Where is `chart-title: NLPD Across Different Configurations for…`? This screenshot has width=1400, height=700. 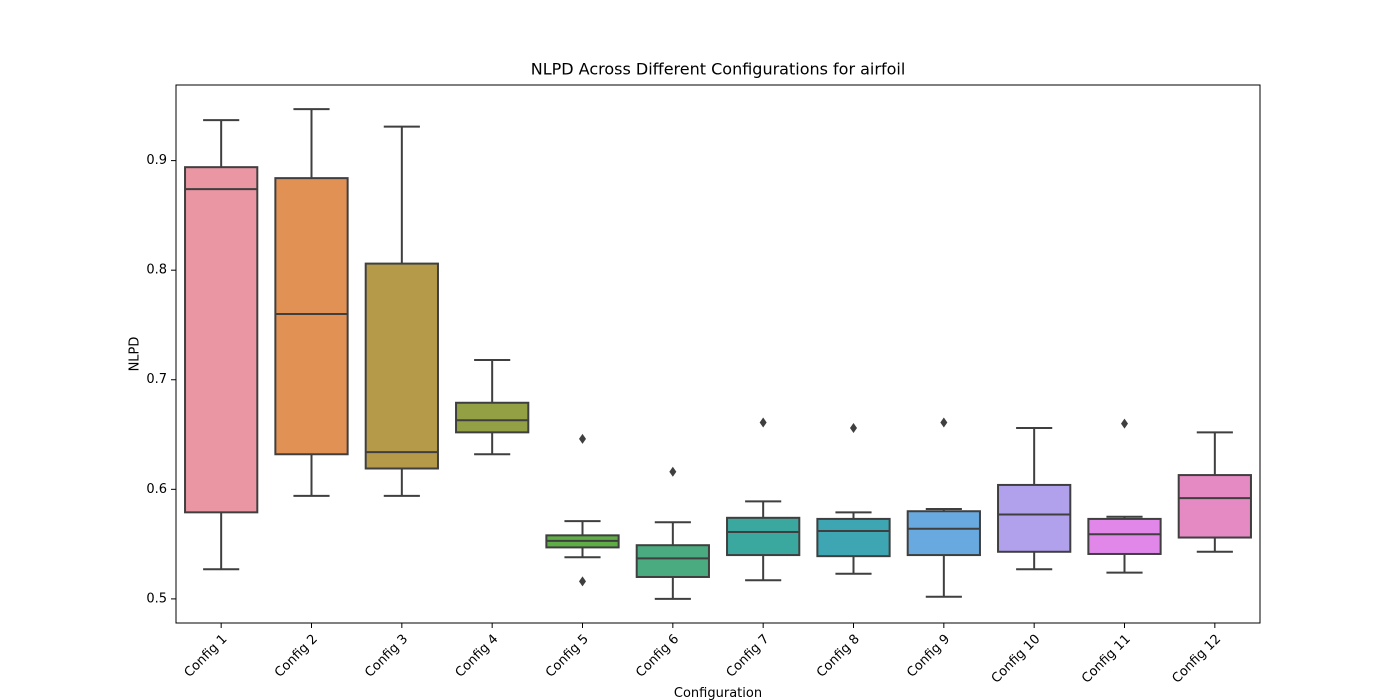
chart-title: NLPD Across Different Configurations for… is located at coordinates (718, 69).